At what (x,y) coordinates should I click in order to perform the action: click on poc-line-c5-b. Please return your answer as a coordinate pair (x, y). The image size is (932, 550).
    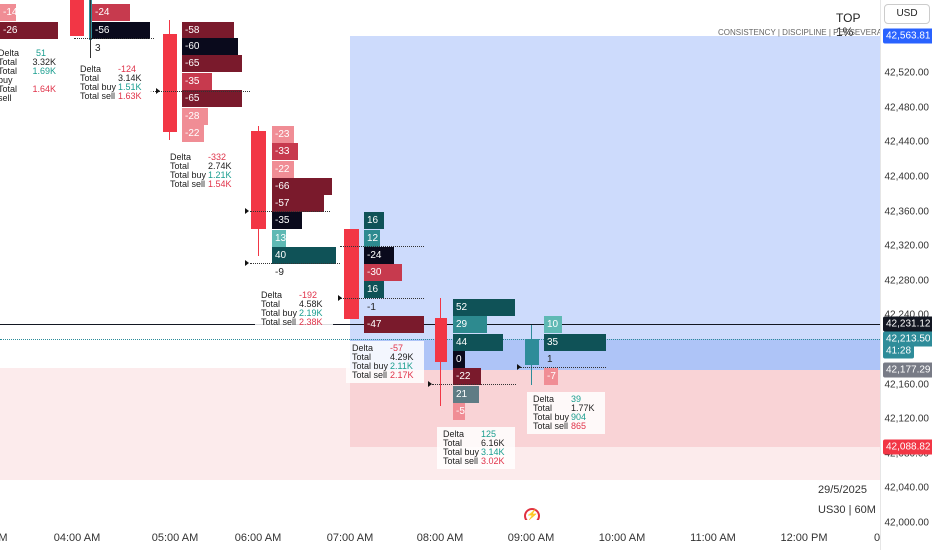
    Looking at the image, I should click on (382, 298).